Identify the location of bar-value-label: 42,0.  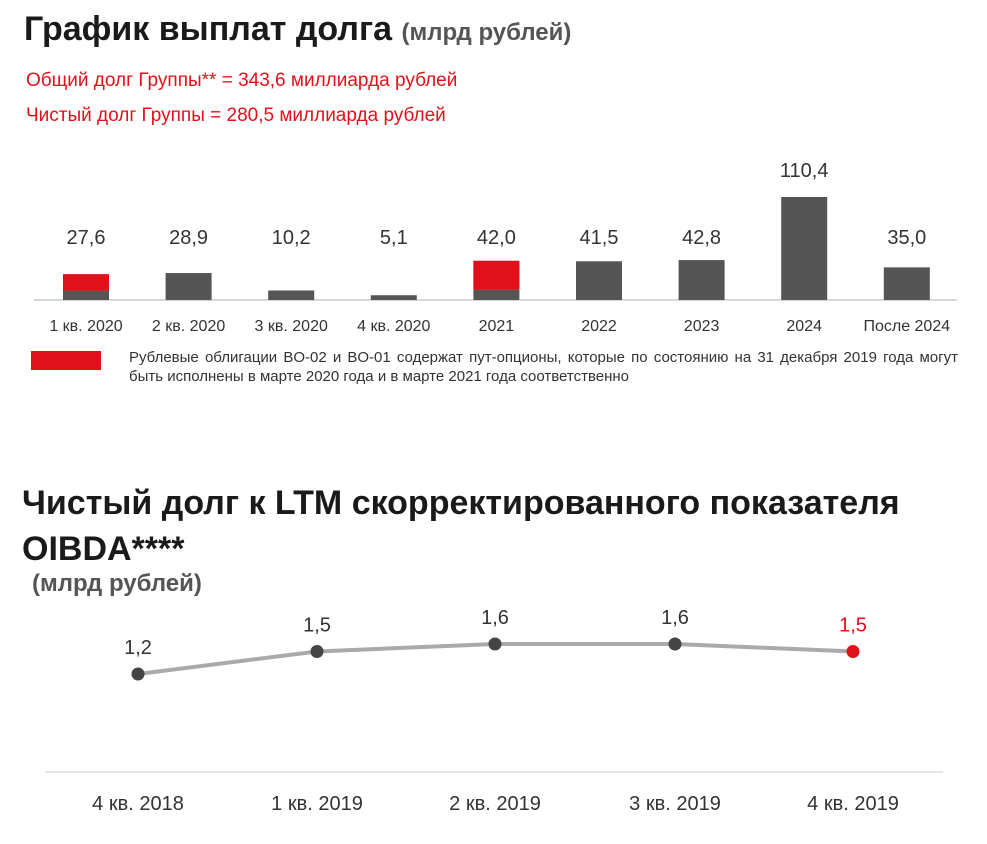
(496, 238).